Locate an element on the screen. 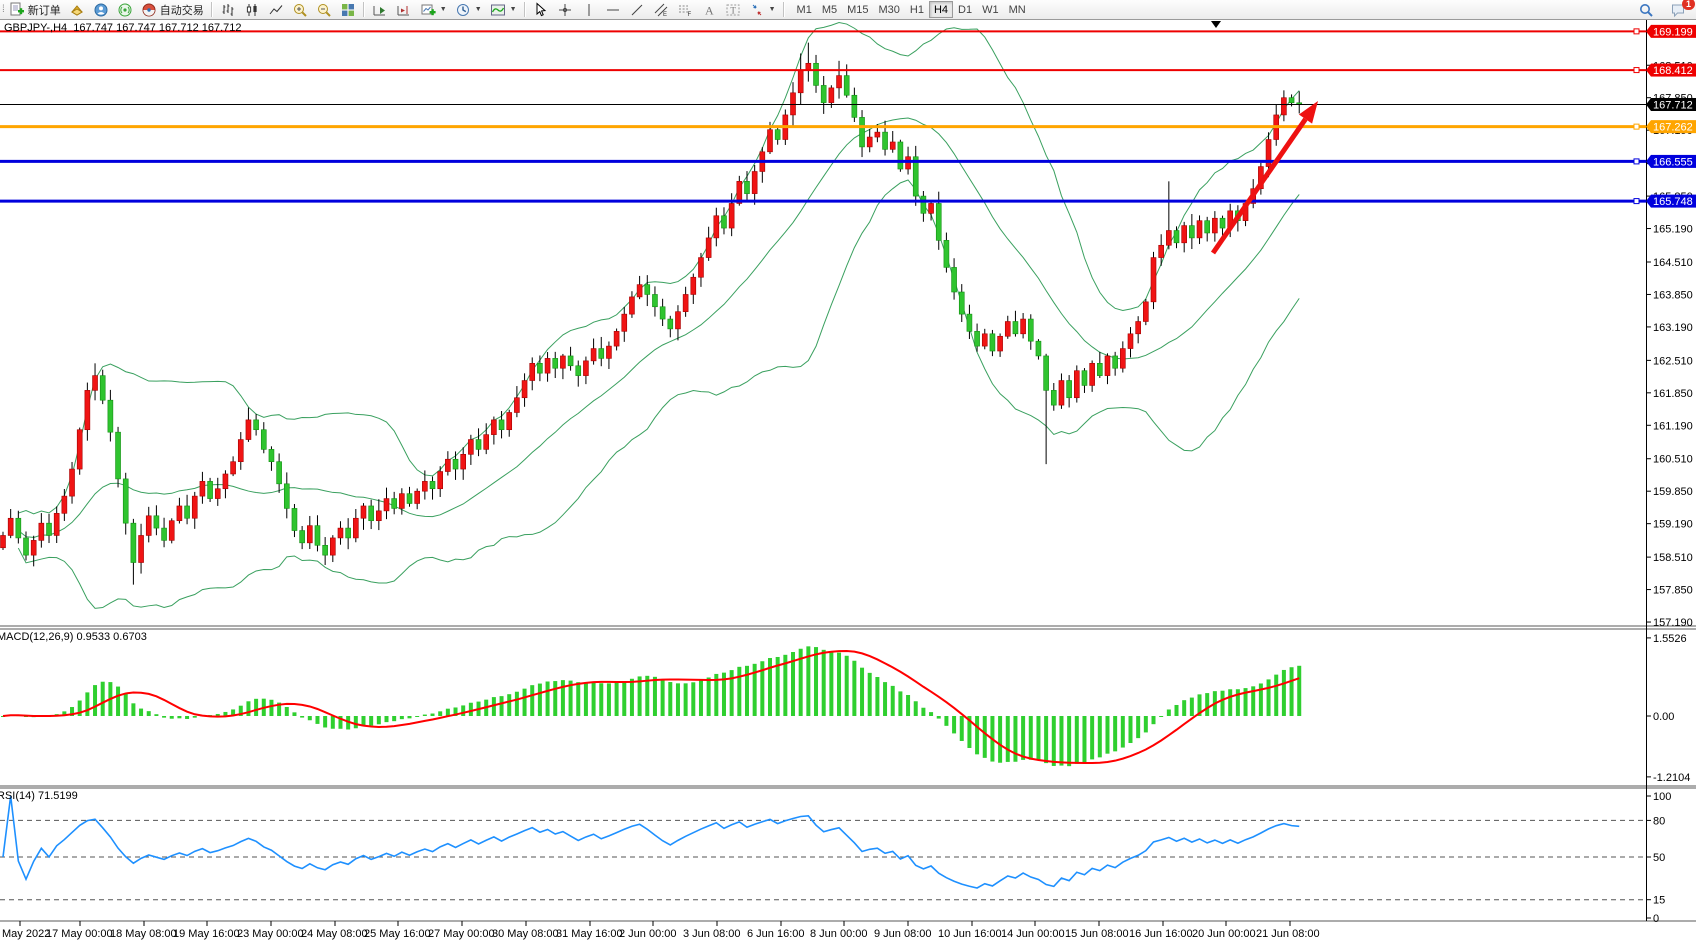 The width and height of the screenshot is (1696, 944). toolbar-grip: ⁞ is located at coordinates (3, 9).